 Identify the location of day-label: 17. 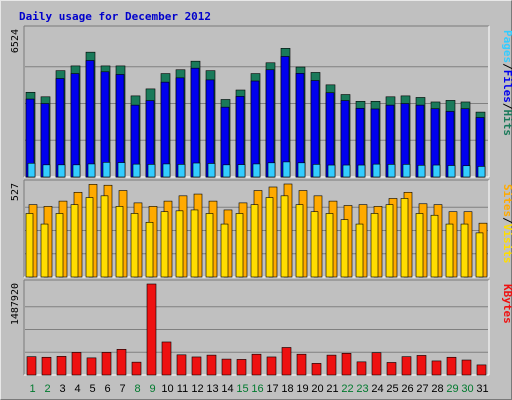
(272, 389).